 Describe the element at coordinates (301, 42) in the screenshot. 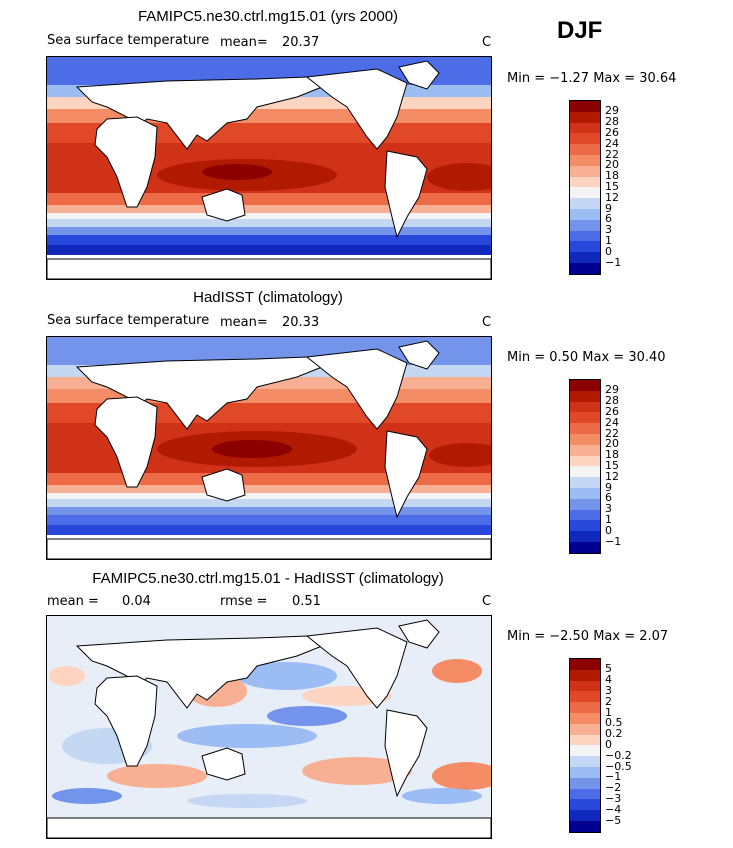

I see `panel-1-mean-value: 20.37` at that location.